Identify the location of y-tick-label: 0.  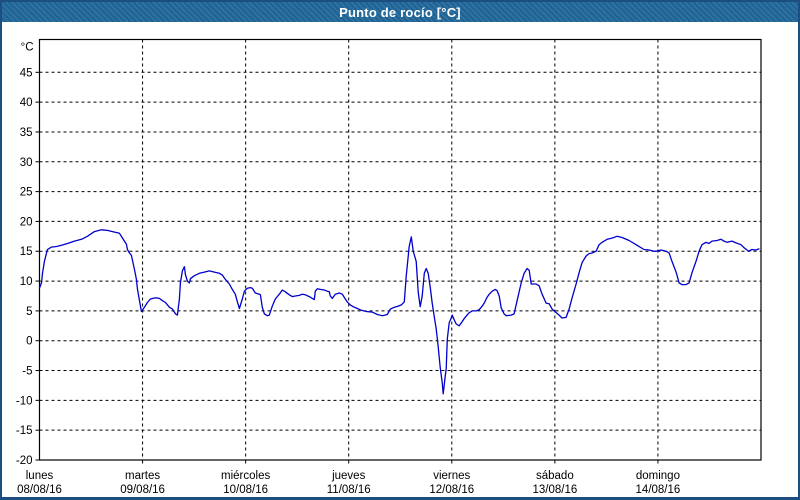
(29, 342).